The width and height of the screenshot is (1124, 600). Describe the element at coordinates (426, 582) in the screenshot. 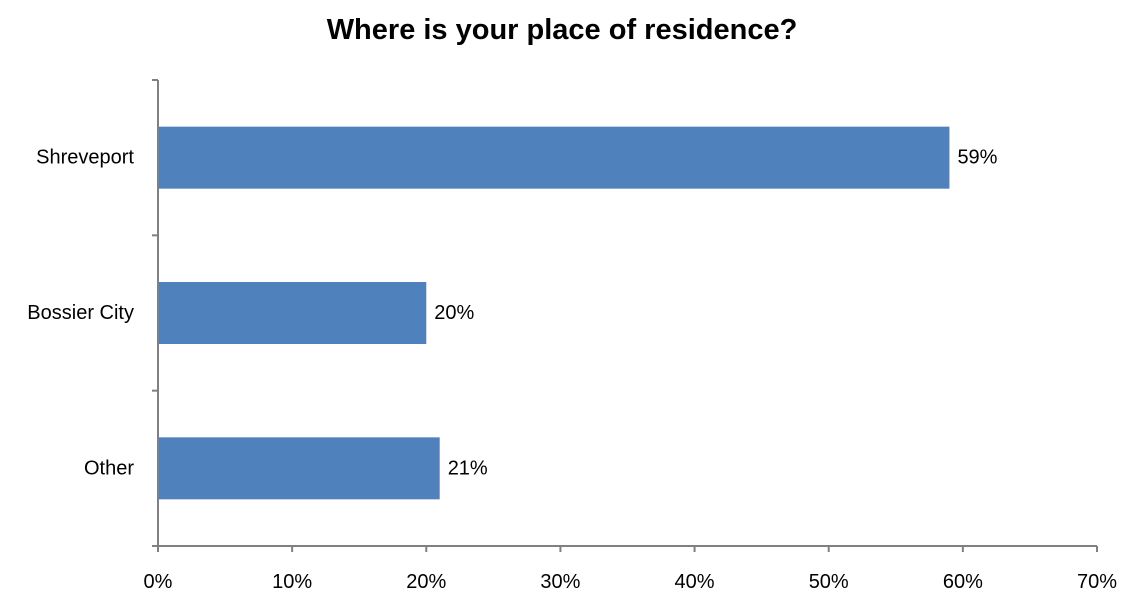

I see `x-tick-label: 20%` at that location.